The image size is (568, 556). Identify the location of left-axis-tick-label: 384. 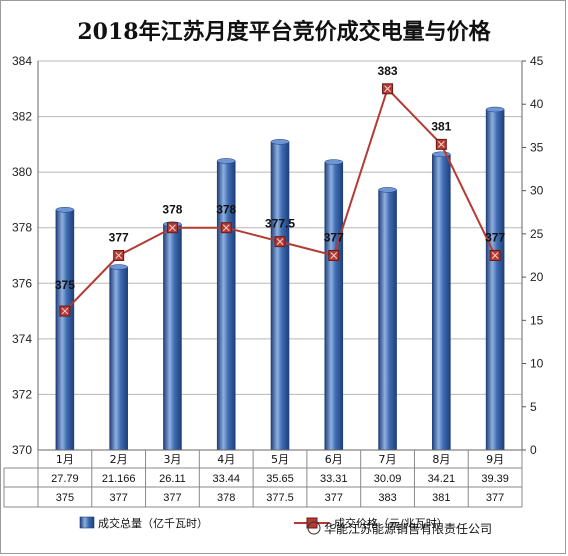
(22, 61).